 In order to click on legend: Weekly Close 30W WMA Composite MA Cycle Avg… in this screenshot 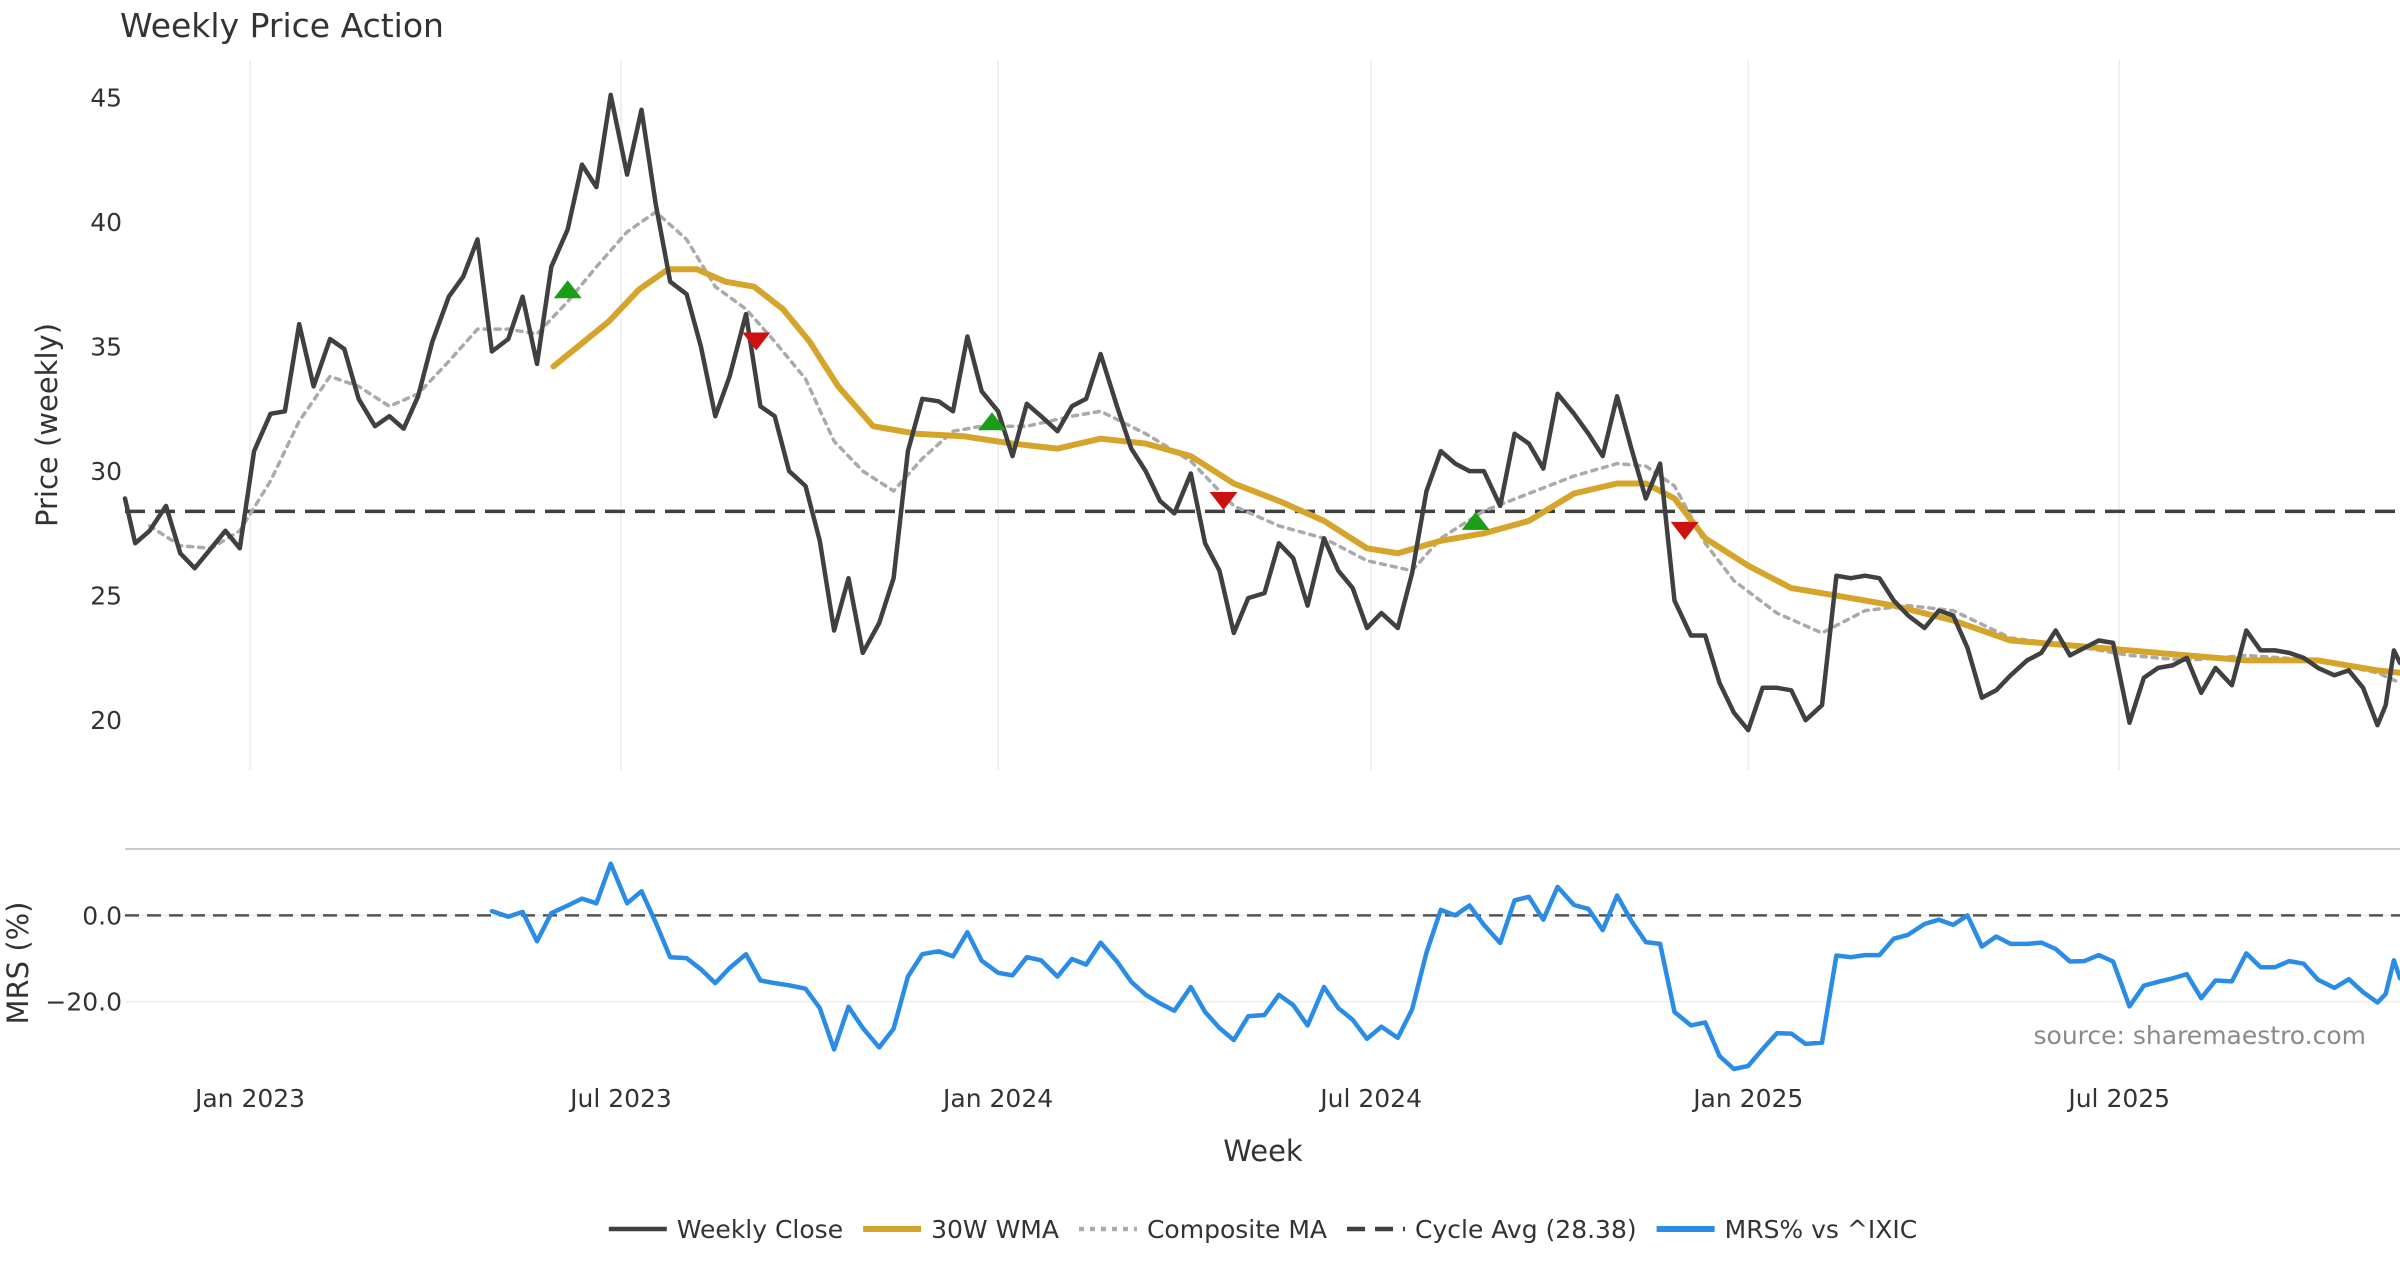, I will do `click(1263, 1229)`.